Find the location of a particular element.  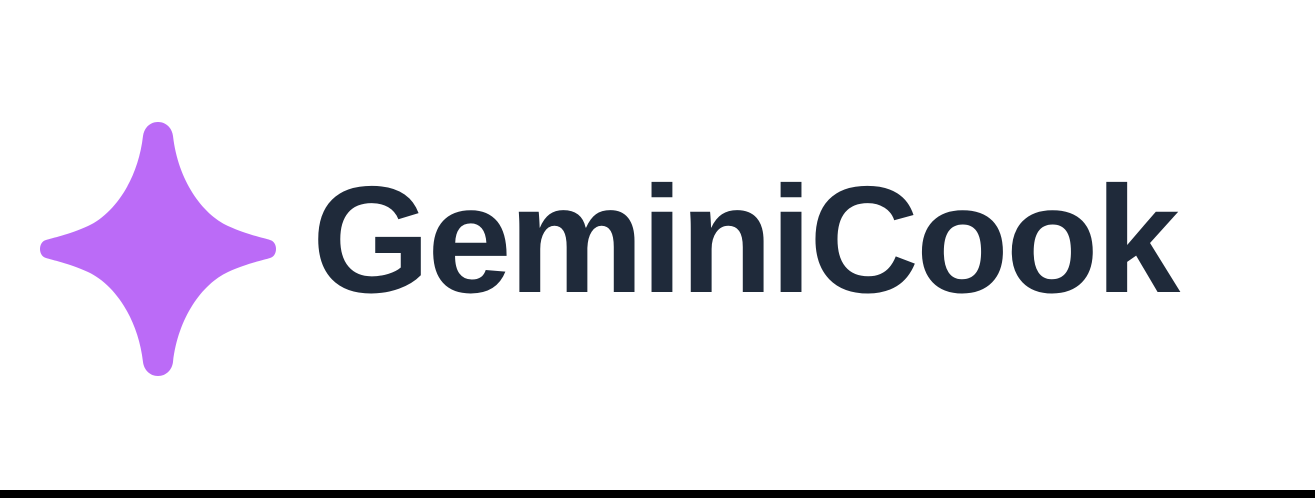

sparkle-icon is located at coordinates (158, 249).